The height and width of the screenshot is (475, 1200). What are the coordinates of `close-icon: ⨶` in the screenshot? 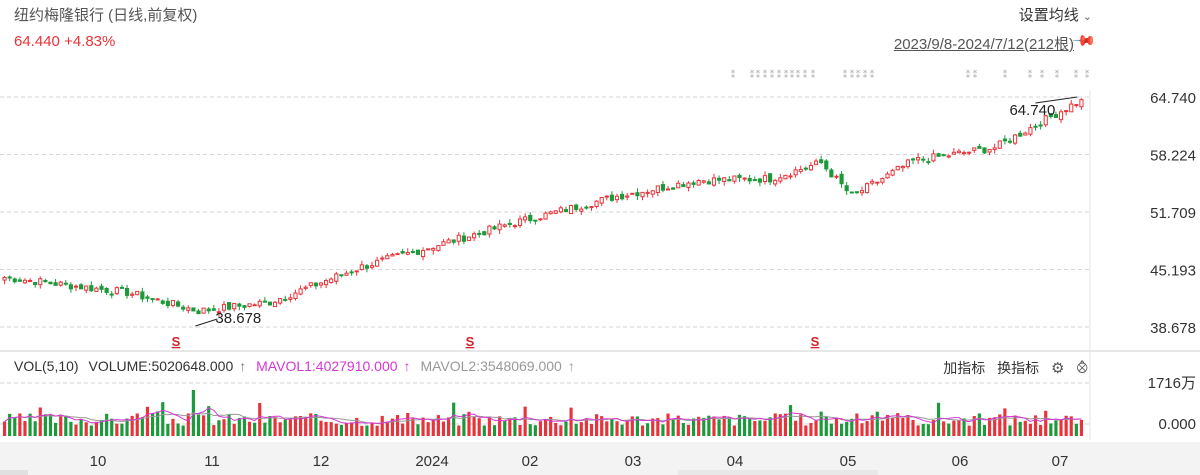 It's located at (1082, 368).